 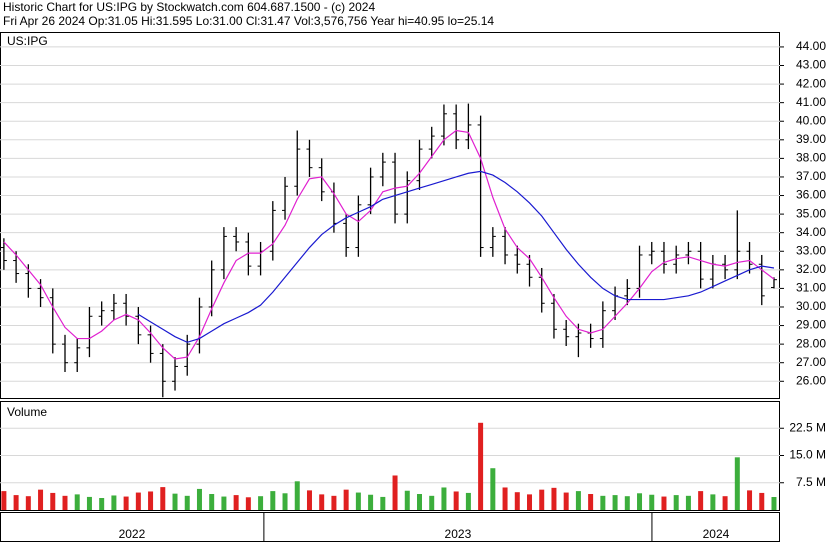 I want to click on y-tick-label: 38.00, so click(x=811, y=158).